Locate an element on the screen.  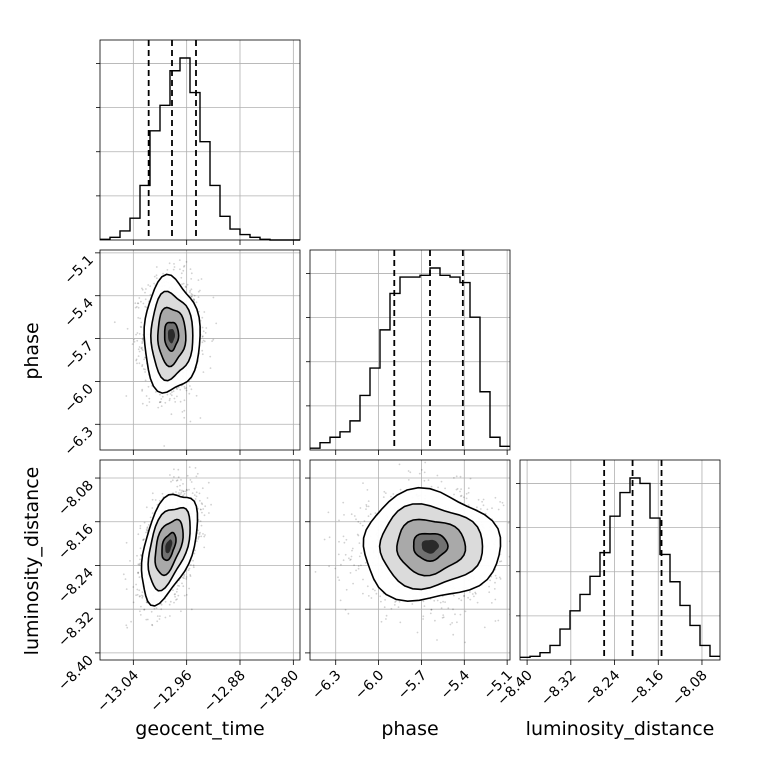
panel-frame is located at coordinates (410, 560).